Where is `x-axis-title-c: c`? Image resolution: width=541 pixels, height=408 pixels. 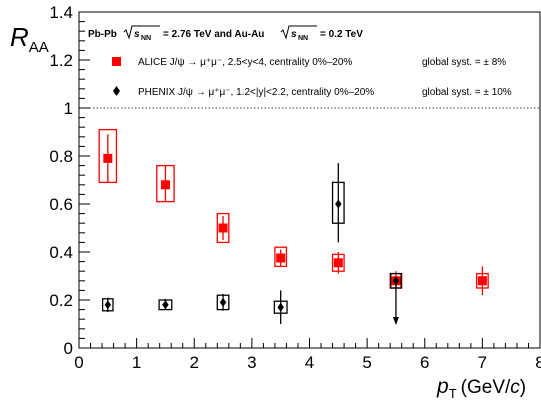
x-axis-title-c: c is located at coordinates (515, 387).